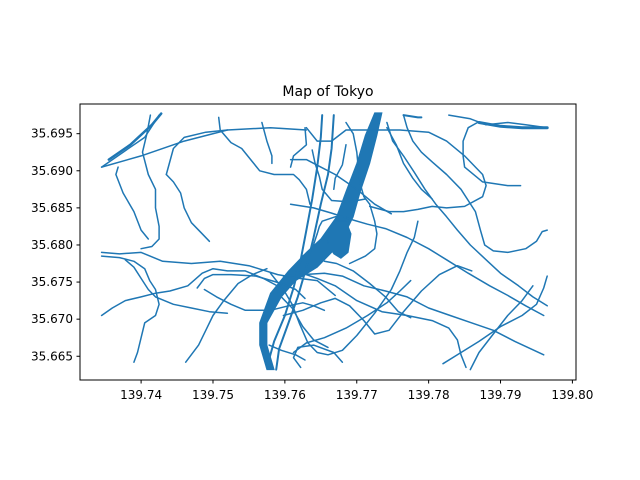 Image resolution: width=640 pixels, height=480 pixels. I want to click on chart-title: Map of Tokyo, so click(327, 92).